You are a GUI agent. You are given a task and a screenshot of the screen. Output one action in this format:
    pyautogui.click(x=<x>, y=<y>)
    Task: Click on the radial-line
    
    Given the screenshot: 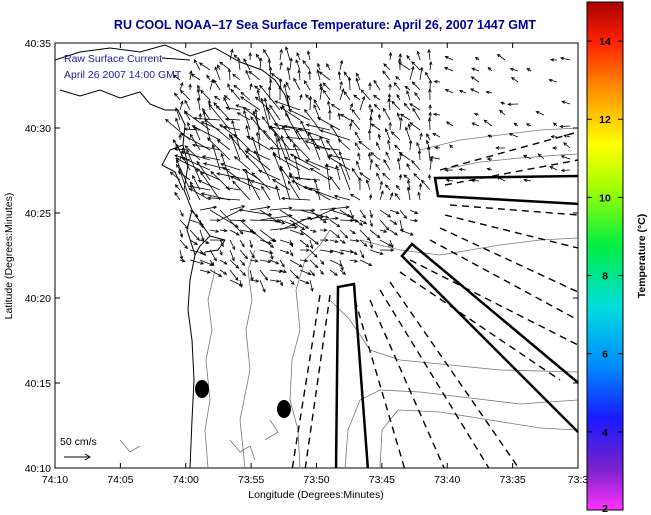 What is the action you would take?
    pyautogui.click(x=317, y=381)
    